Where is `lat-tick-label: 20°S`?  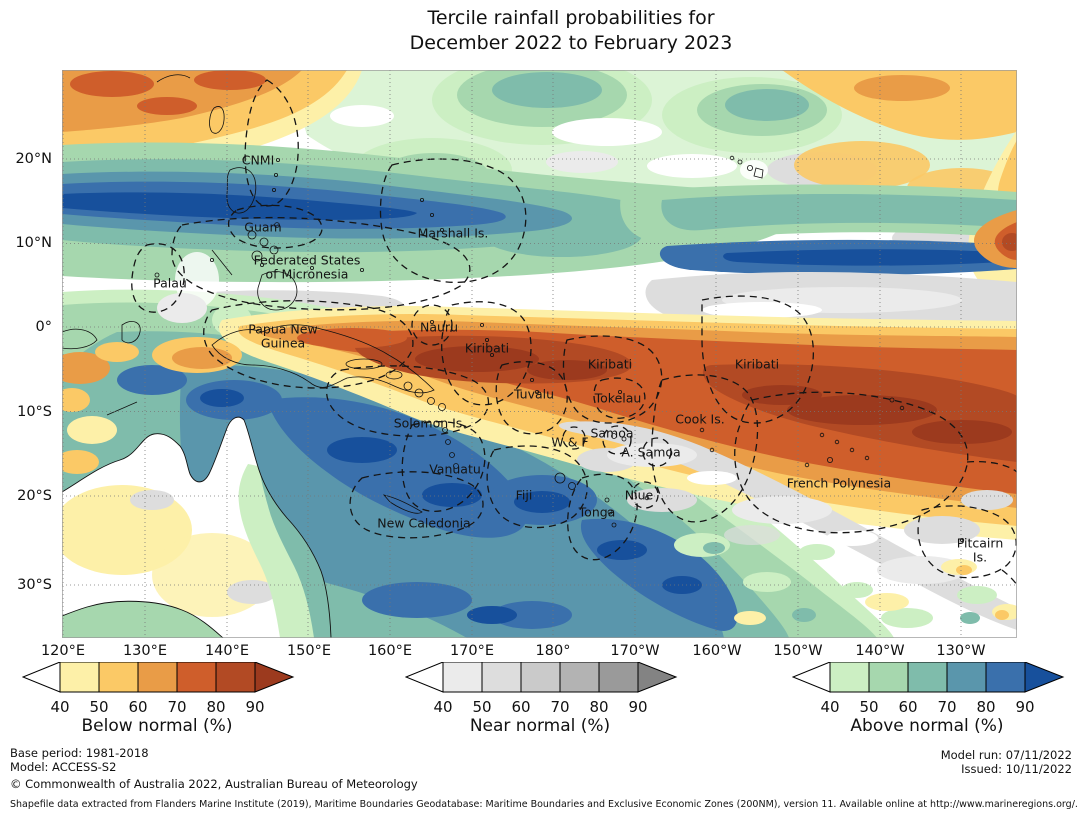
lat-tick-label: 20°S is located at coordinates (34, 496).